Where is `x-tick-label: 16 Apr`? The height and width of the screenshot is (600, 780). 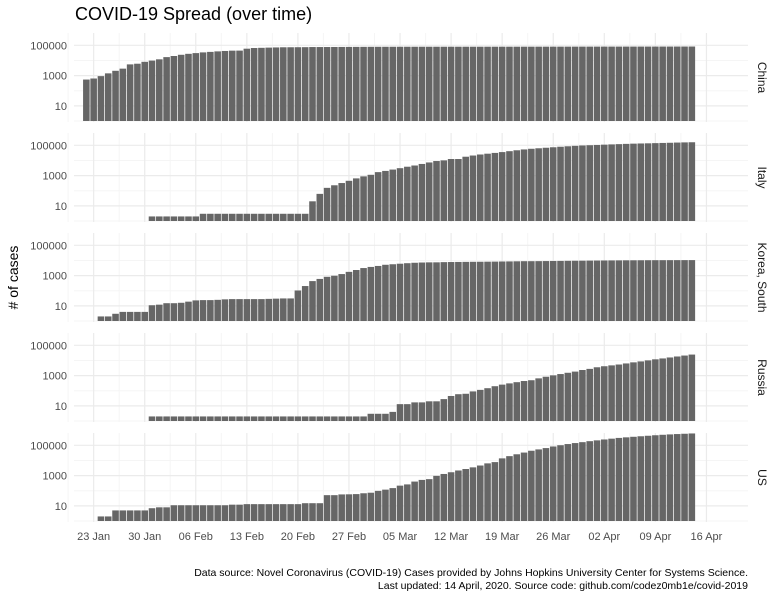
x-tick-label: 16 Apr is located at coordinates (707, 537).